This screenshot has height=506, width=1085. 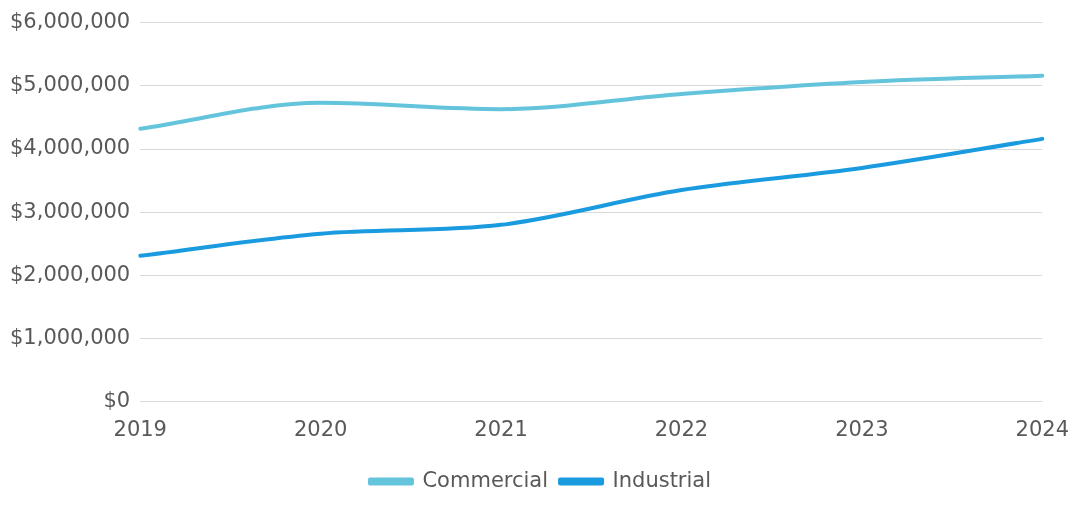 What do you see at coordinates (117, 400) in the screenshot?
I see `y-tick-label: $0` at bounding box center [117, 400].